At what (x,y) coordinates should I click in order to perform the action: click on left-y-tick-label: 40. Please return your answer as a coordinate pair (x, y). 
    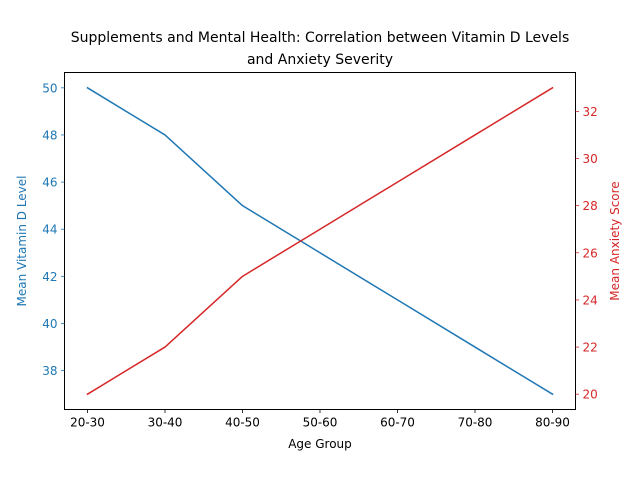
    Looking at the image, I should click on (49, 324).